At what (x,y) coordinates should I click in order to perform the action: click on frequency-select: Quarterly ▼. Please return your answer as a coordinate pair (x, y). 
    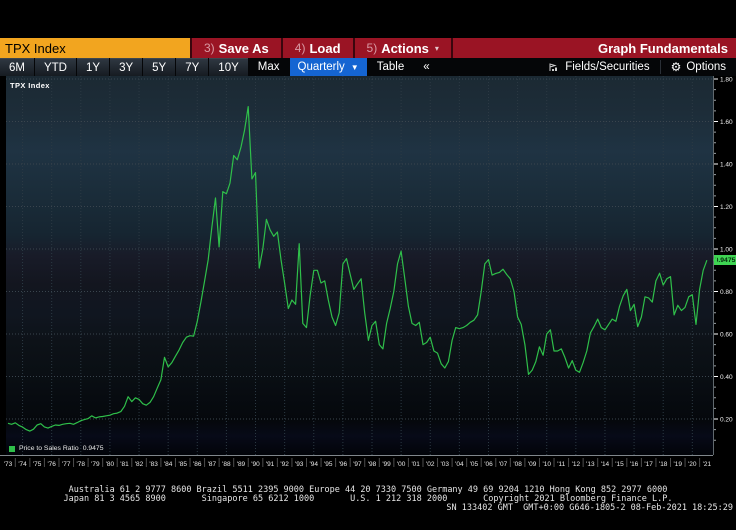
    Looking at the image, I should click on (328, 67).